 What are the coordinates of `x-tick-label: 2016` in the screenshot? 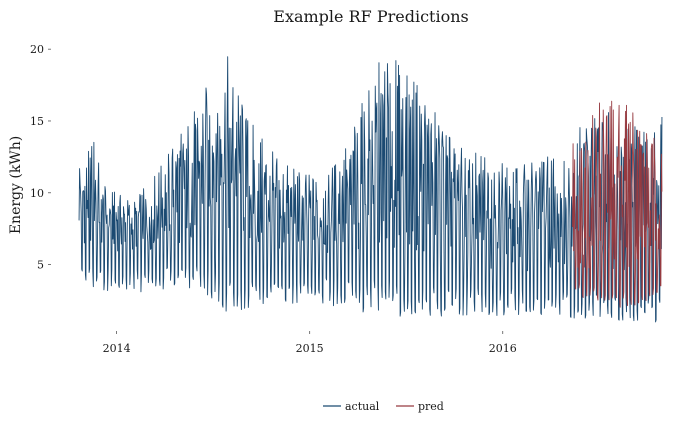 It's located at (503, 348).